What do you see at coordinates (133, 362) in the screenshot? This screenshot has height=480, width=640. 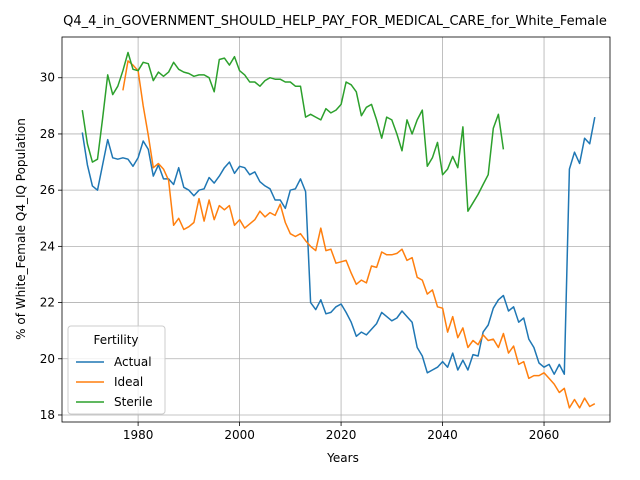 I see `legend-label-actual: Actual` at bounding box center [133, 362].